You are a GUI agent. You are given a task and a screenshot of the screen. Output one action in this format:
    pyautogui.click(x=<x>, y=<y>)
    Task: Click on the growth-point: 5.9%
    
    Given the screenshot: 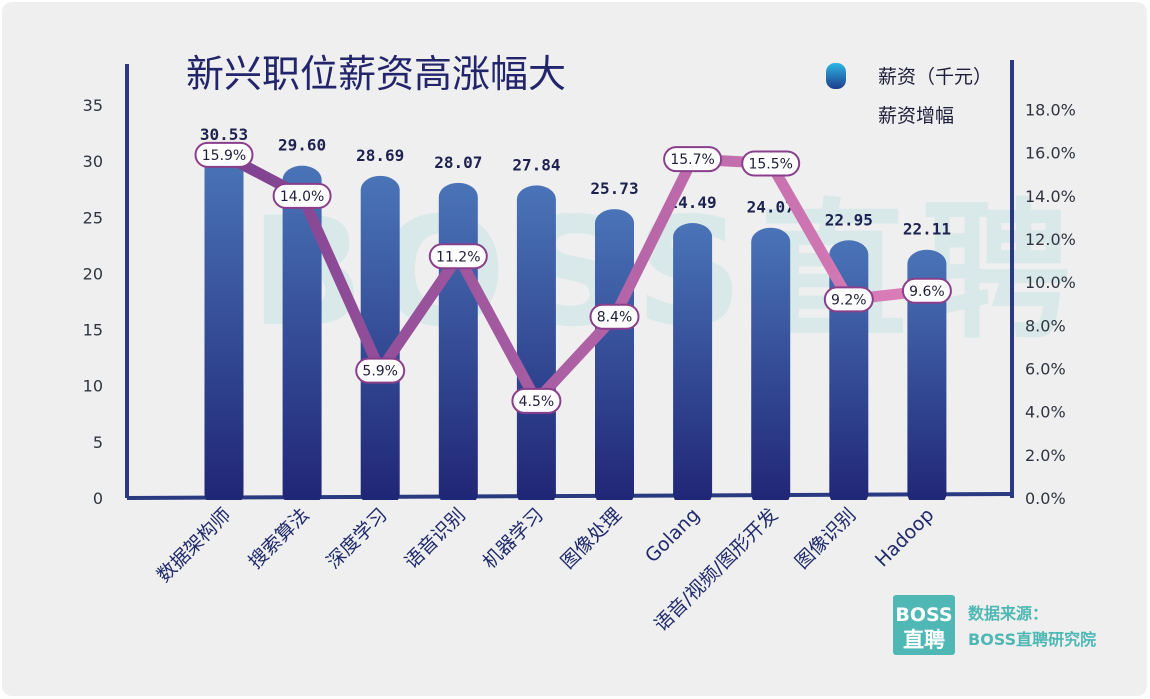 What is the action you would take?
    pyautogui.click(x=380, y=370)
    